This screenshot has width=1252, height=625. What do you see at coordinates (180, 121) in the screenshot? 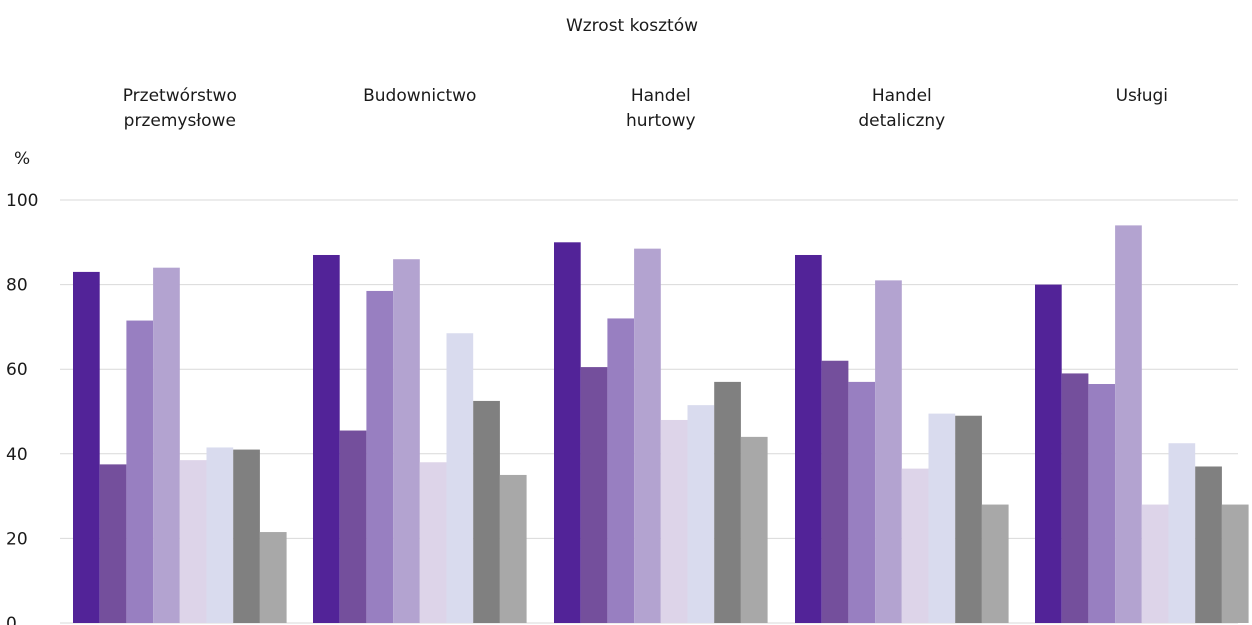
I see `group-label: przemysłowe` at bounding box center [180, 121].